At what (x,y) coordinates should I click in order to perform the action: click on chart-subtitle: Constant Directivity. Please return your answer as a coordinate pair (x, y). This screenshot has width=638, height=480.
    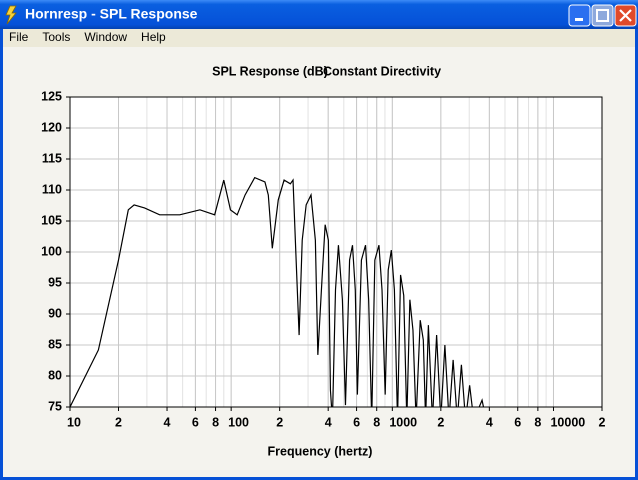
    Looking at the image, I should click on (382, 71).